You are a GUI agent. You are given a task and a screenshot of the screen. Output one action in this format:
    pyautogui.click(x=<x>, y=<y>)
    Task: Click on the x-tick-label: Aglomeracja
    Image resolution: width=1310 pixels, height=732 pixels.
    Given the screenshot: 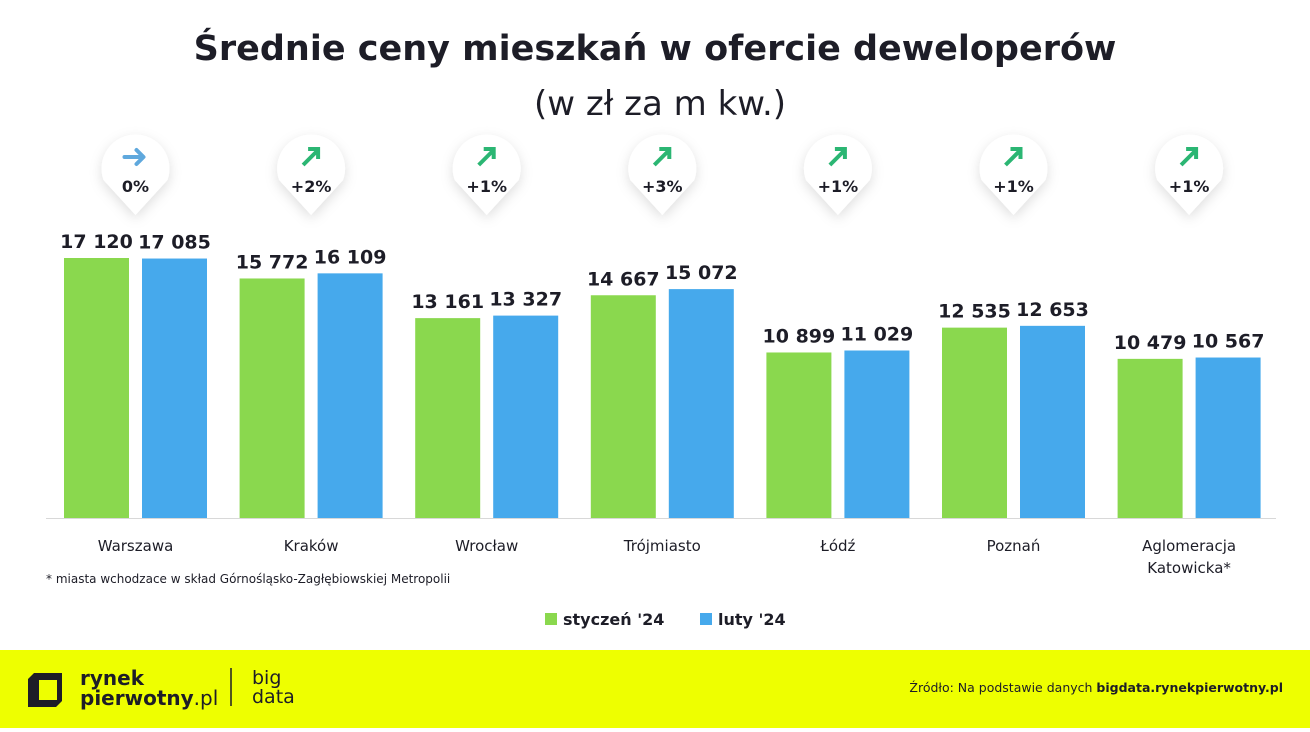 What is the action you would take?
    pyautogui.click(x=1189, y=546)
    